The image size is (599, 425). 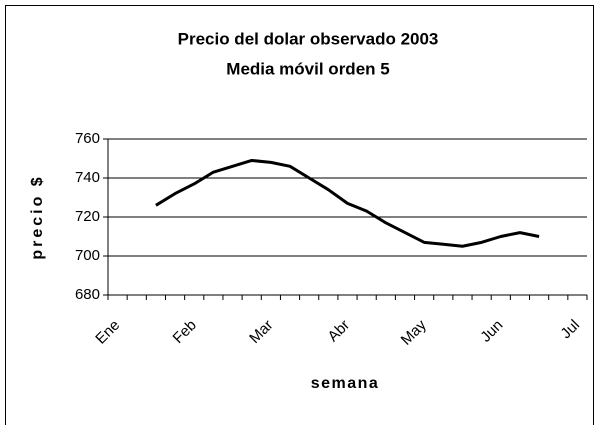 What do you see at coordinates (307, 68) in the screenshot?
I see `chart-subtitle: Media móvil orden 5` at bounding box center [307, 68].